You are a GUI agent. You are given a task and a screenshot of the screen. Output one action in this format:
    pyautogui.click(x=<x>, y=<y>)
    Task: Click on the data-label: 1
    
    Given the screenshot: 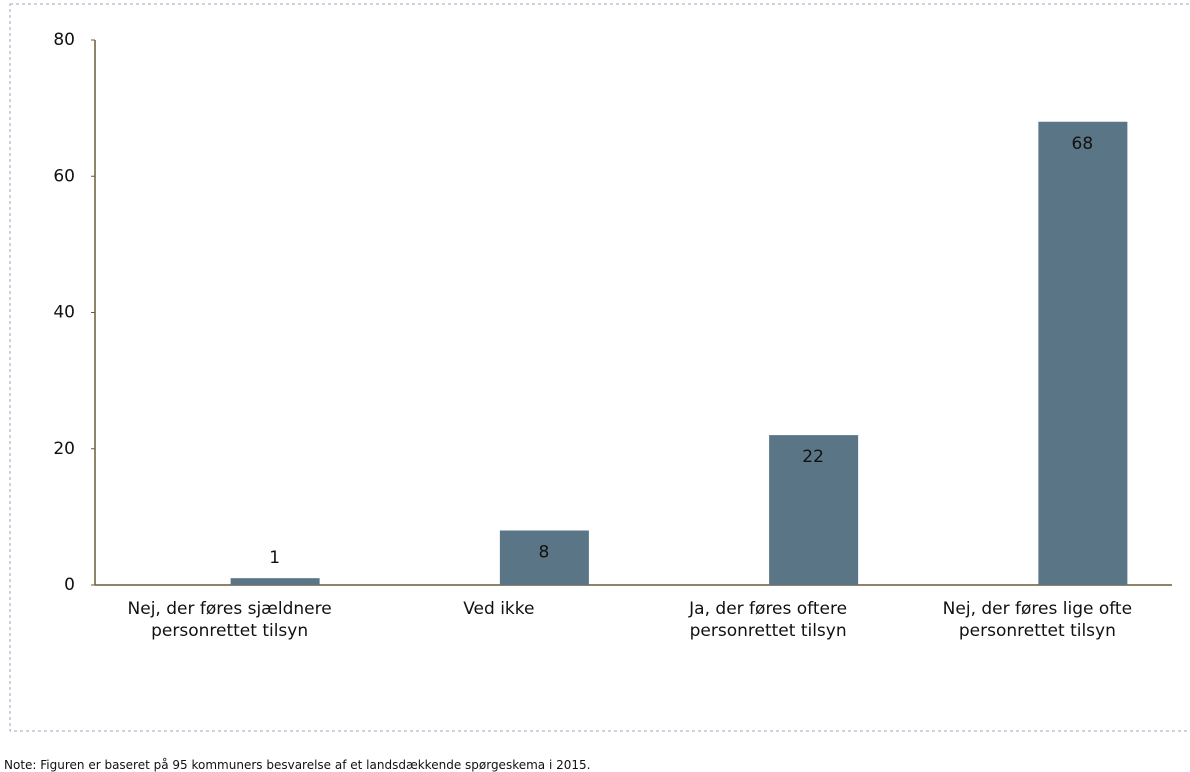 What is the action you would take?
    pyautogui.click(x=274, y=558)
    